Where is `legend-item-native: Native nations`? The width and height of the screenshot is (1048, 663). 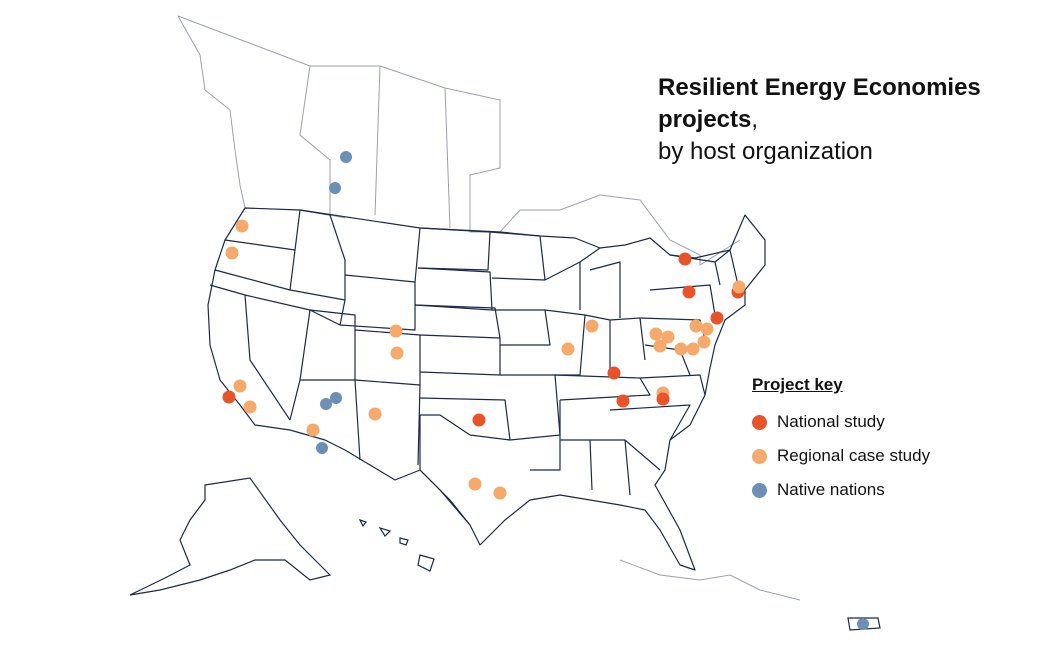
legend-item-native: Native nations is located at coordinates (841, 490).